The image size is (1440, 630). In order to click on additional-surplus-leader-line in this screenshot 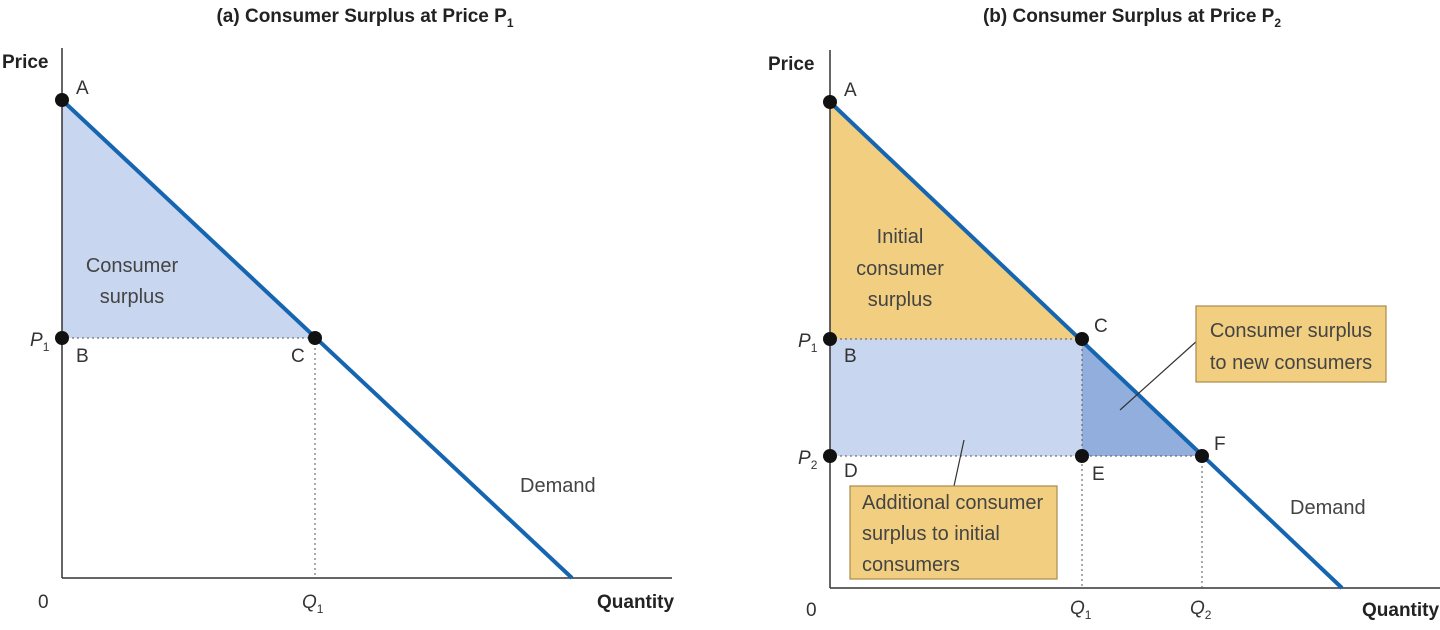, I will do `click(959, 463)`.